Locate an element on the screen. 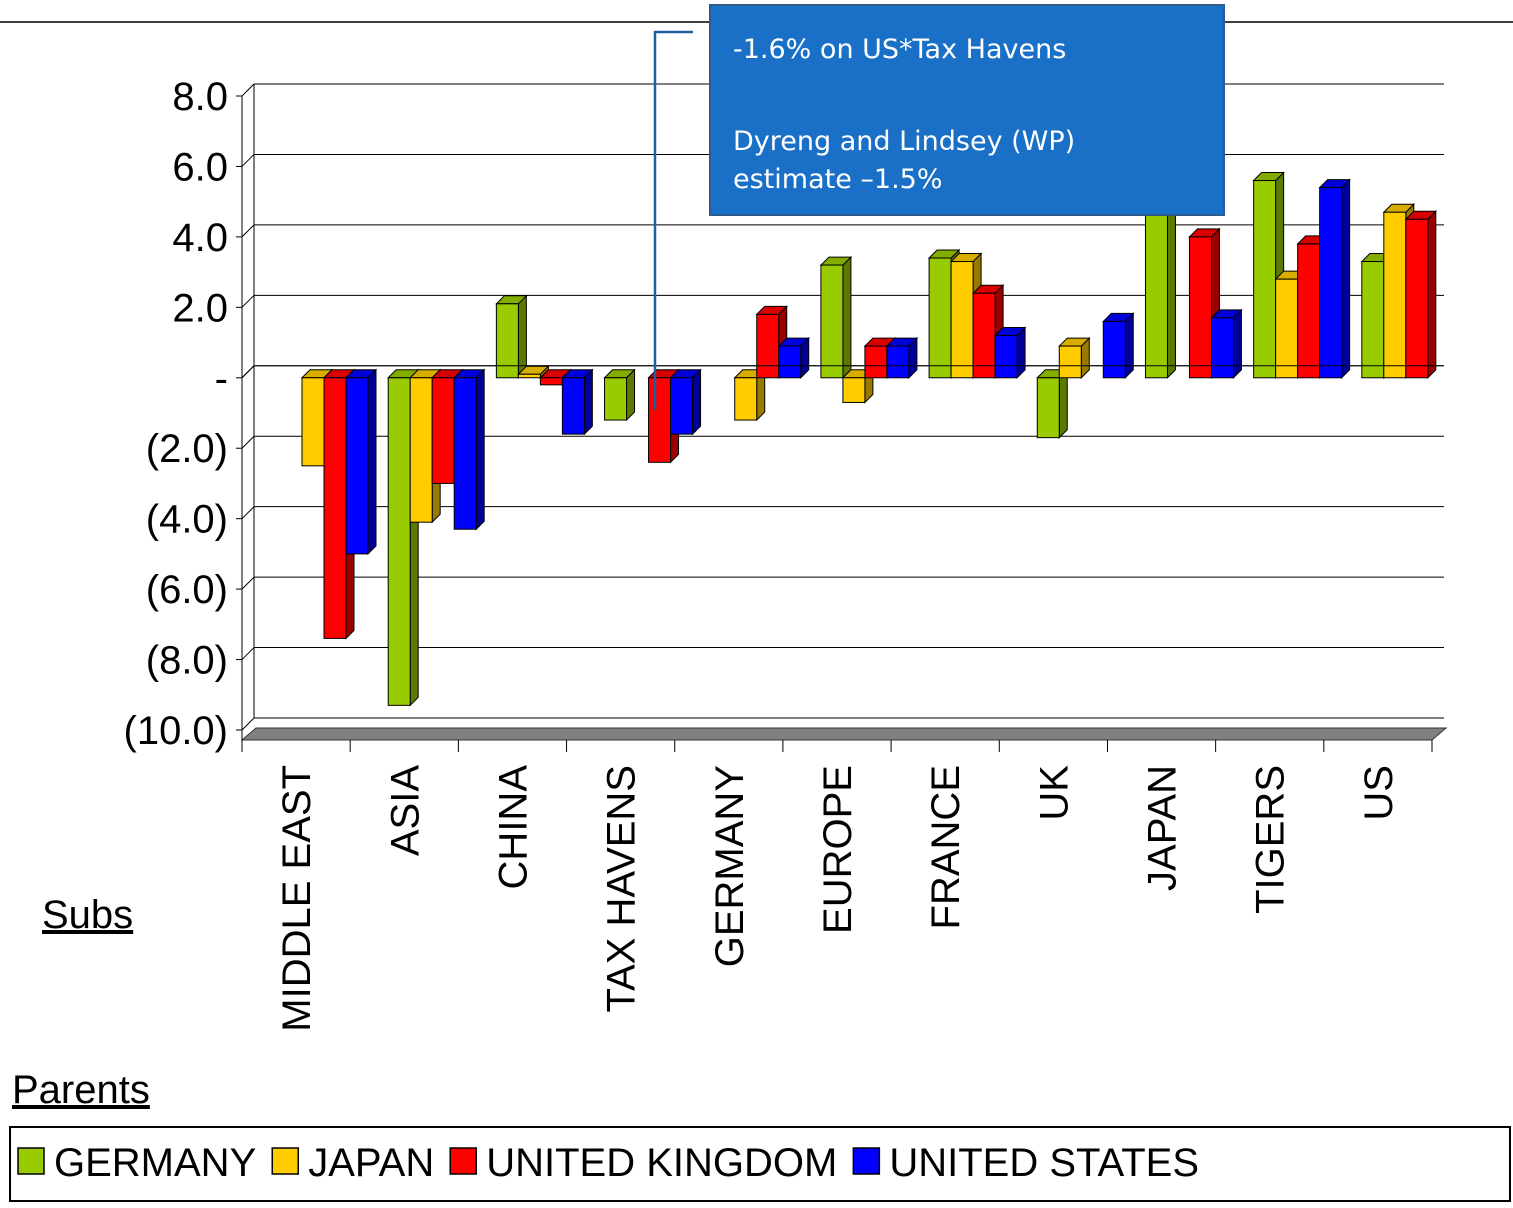  annotation-text: estimate –1.5% is located at coordinates (838, 179).